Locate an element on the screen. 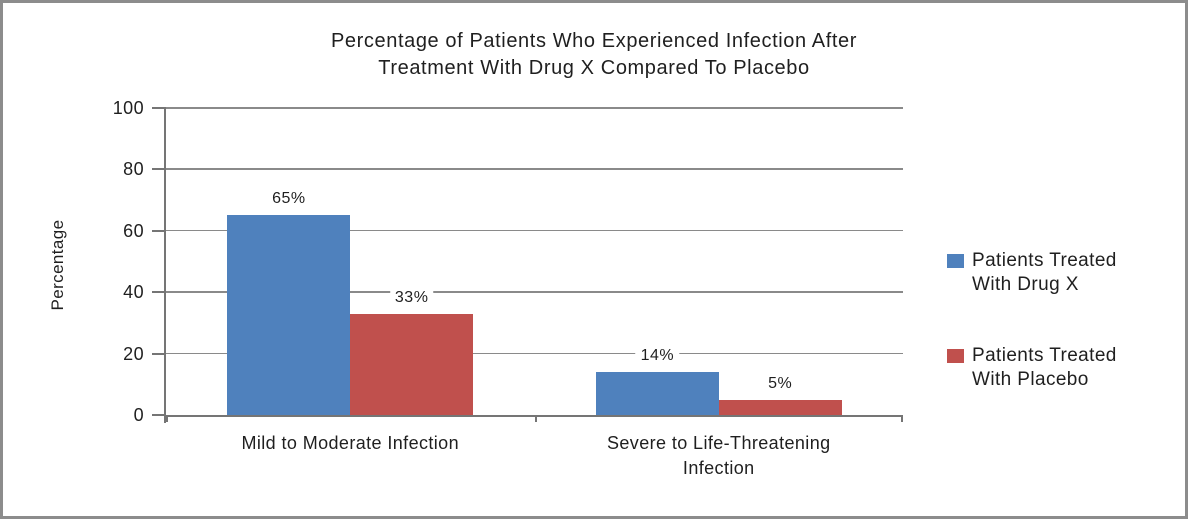  bar-value-label: 33% is located at coordinates (411, 297).